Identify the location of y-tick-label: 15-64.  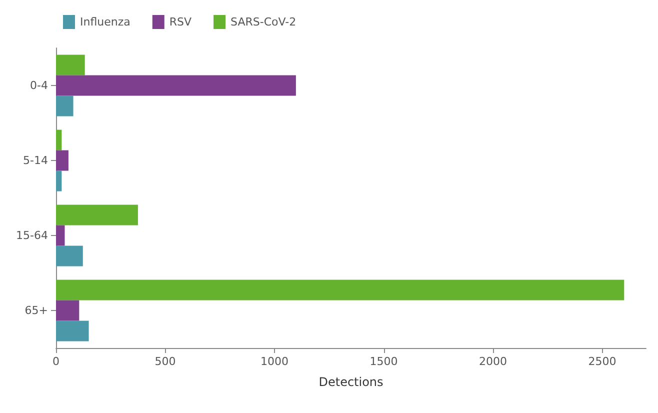
(32, 235).